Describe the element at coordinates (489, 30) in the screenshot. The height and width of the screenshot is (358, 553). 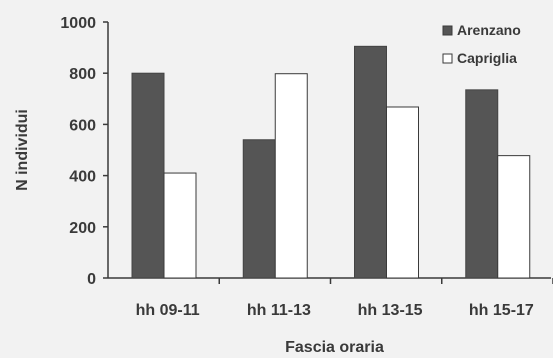
I see `legend-label-arenzano: Arenzano` at that location.